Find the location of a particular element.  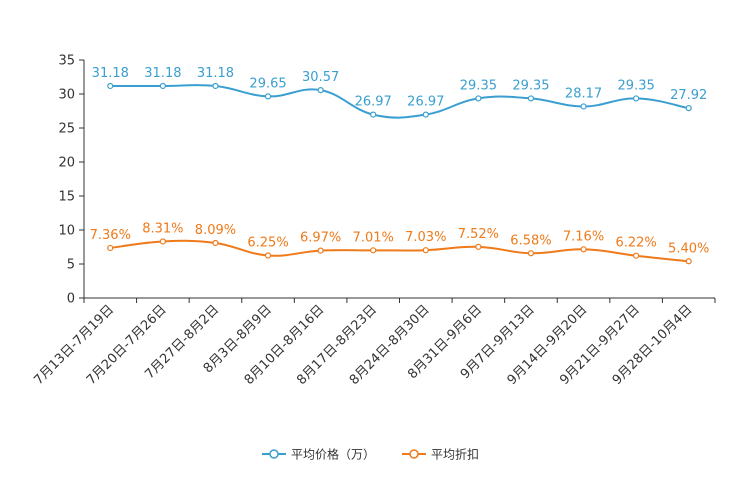

y-tick-label: 35 is located at coordinates (66, 61).